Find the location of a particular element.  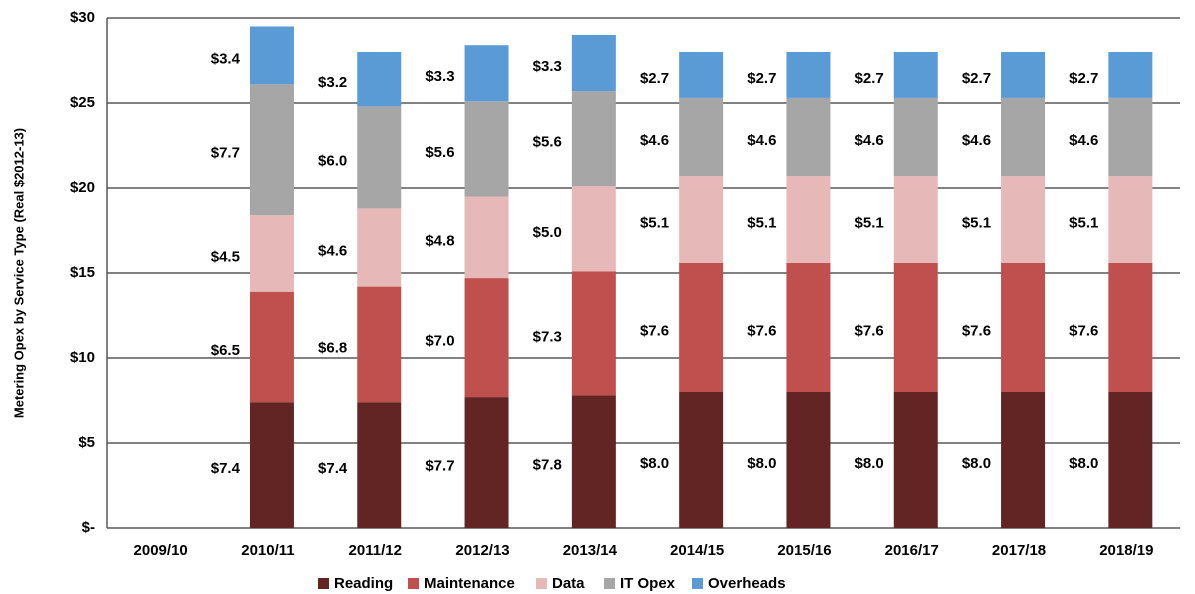

legend-label: Overheads is located at coordinates (747, 583).